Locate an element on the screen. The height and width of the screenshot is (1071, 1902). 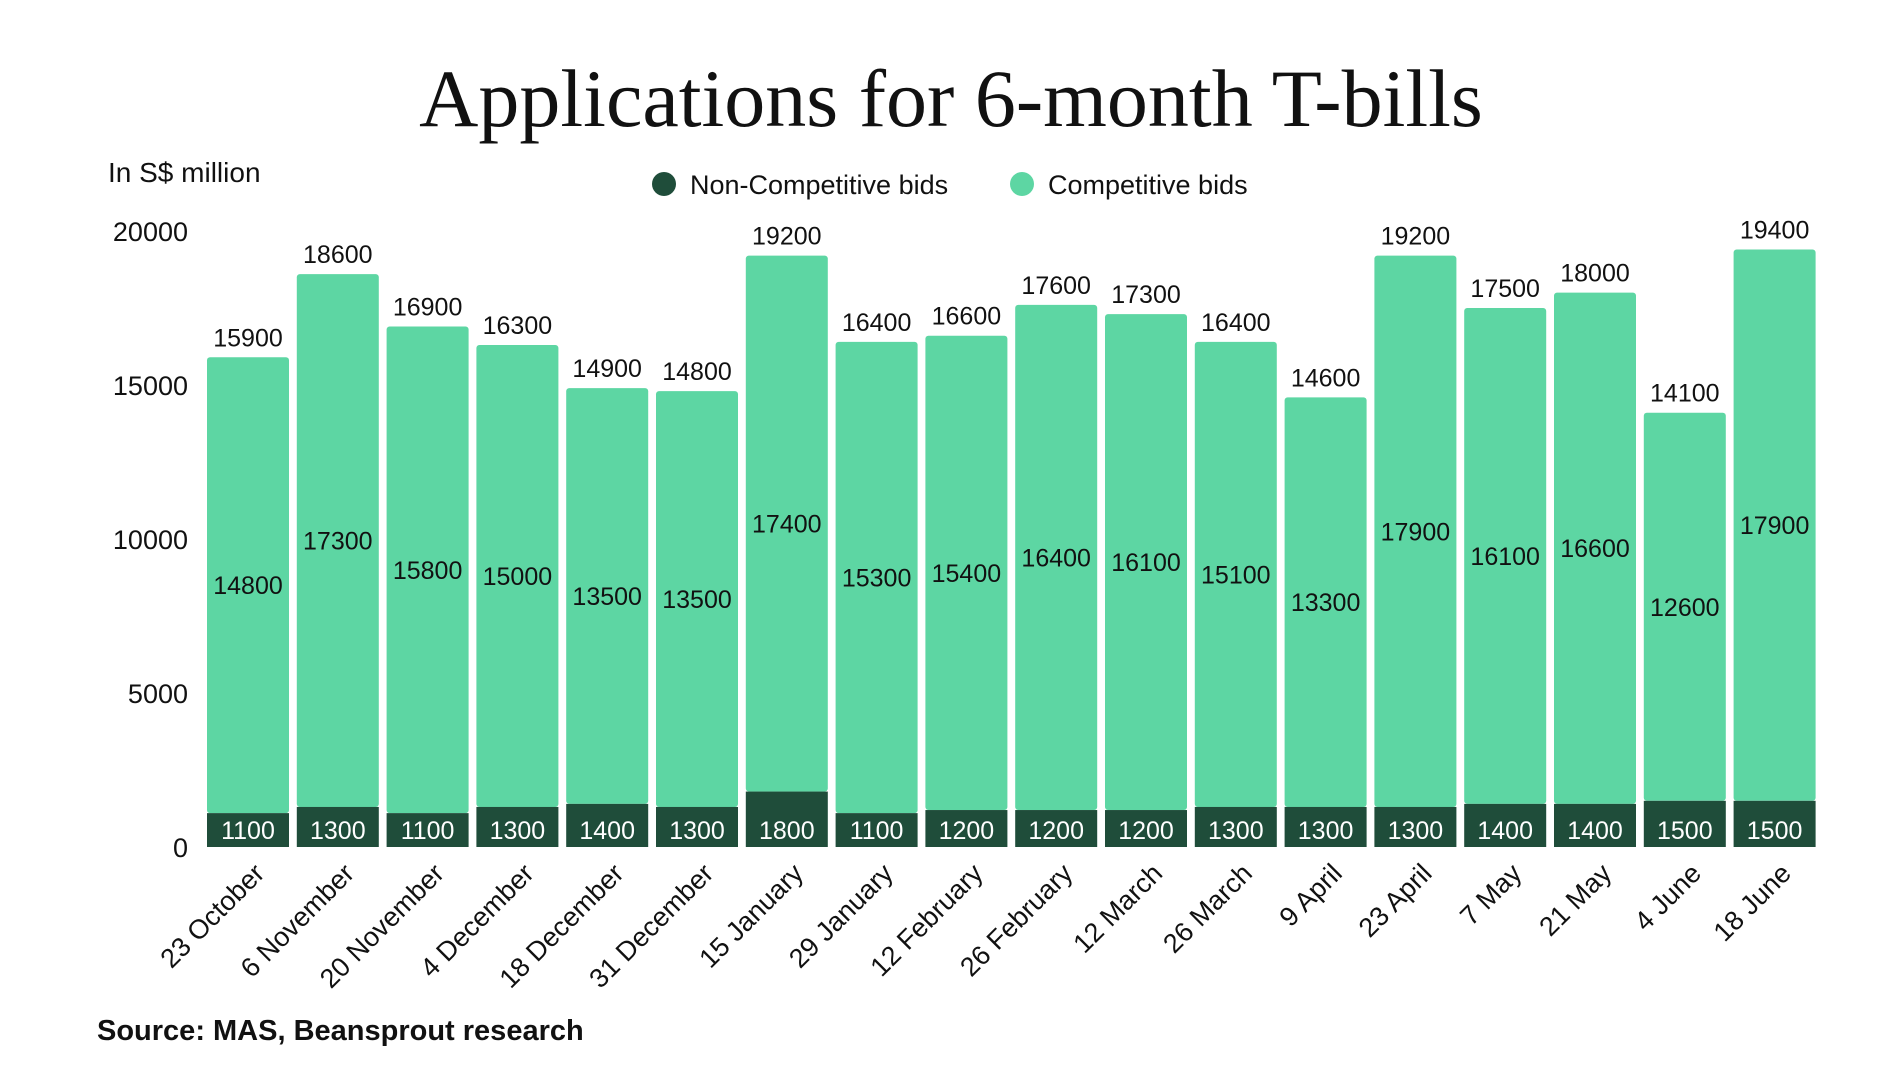
total-label: 14600 is located at coordinates (1326, 378).